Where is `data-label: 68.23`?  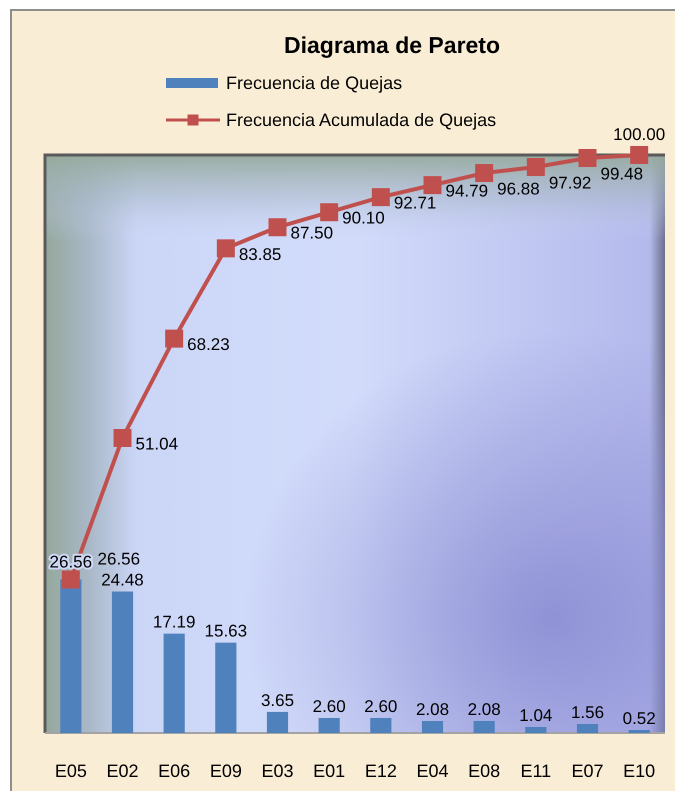 data-label: 68.23 is located at coordinates (208, 344).